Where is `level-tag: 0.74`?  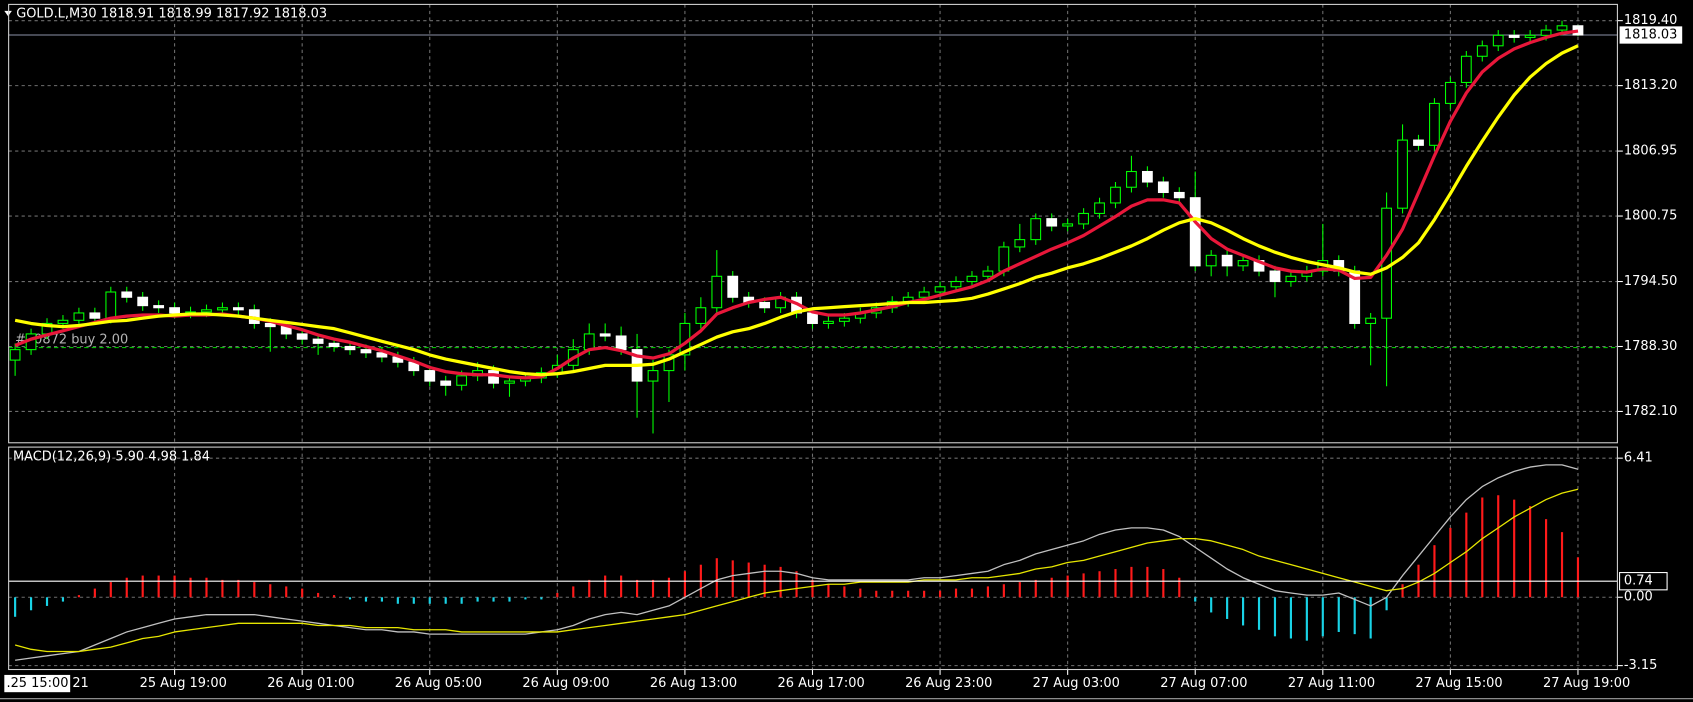
level-tag: 0.74 is located at coordinates (1638, 581).